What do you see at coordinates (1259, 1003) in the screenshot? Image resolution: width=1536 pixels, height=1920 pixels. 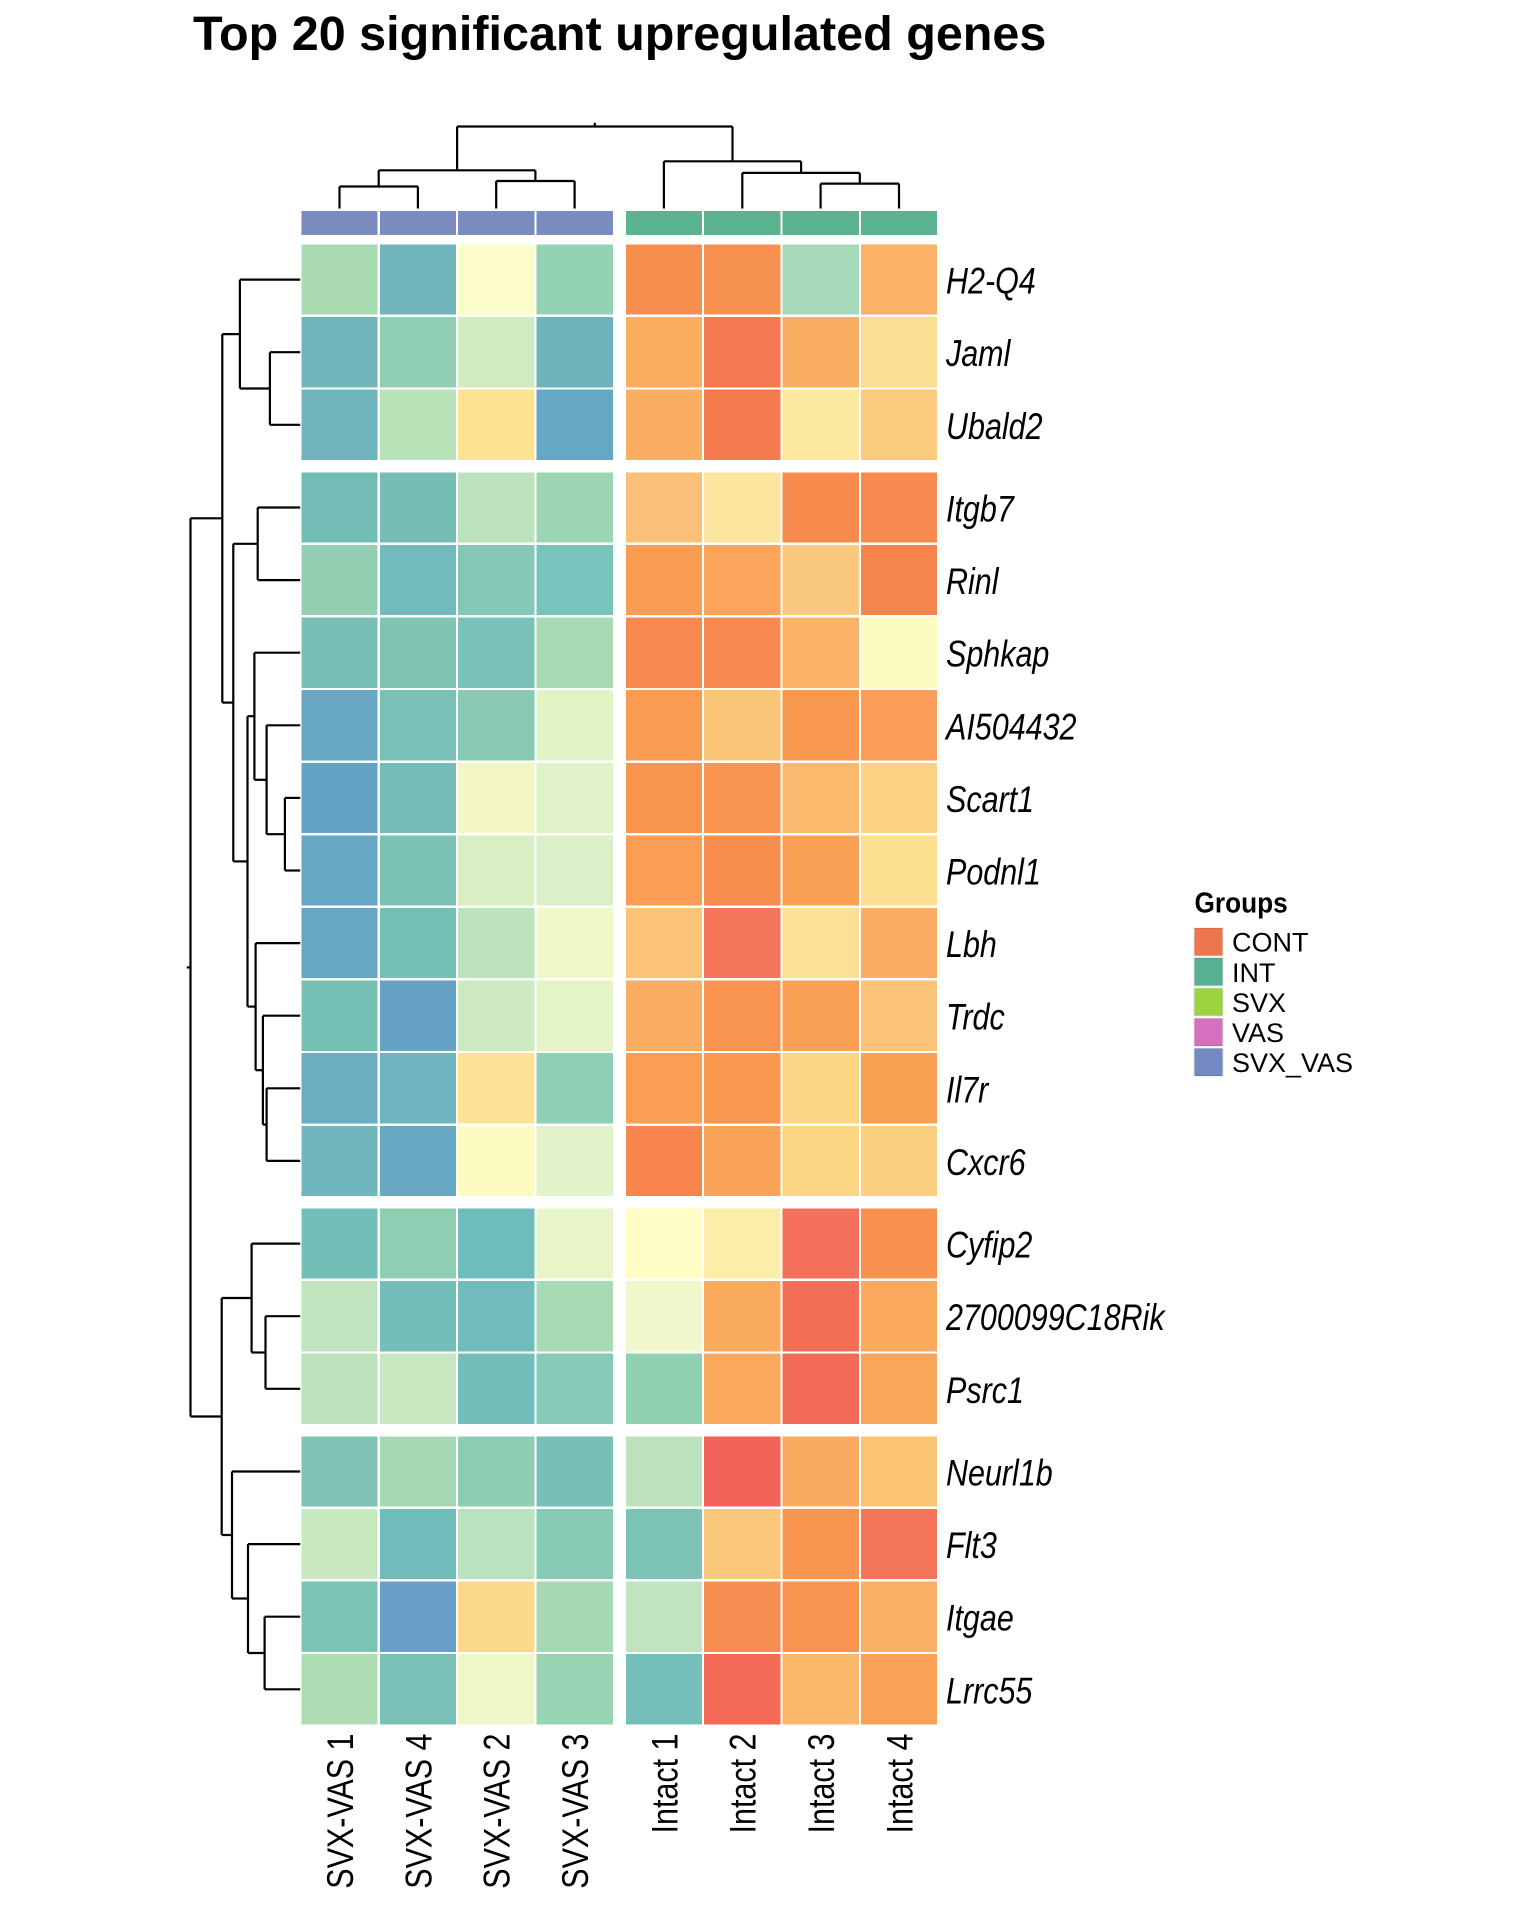 I see `svg-text: SVX` at bounding box center [1259, 1003].